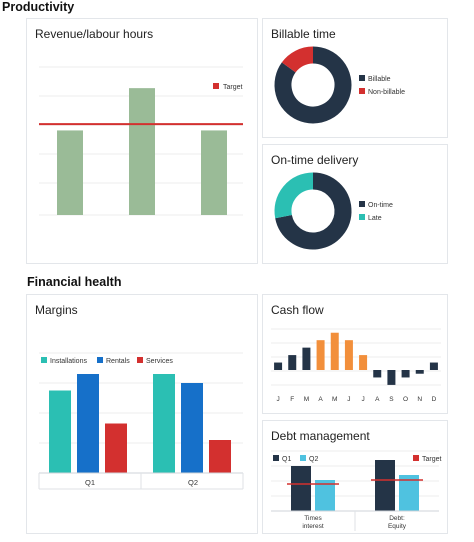 The width and height of the screenshot is (474, 542). Describe the element at coordinates (74, 282) in the screenshot. I see `section-title-financial-health: Financial health` at that location.